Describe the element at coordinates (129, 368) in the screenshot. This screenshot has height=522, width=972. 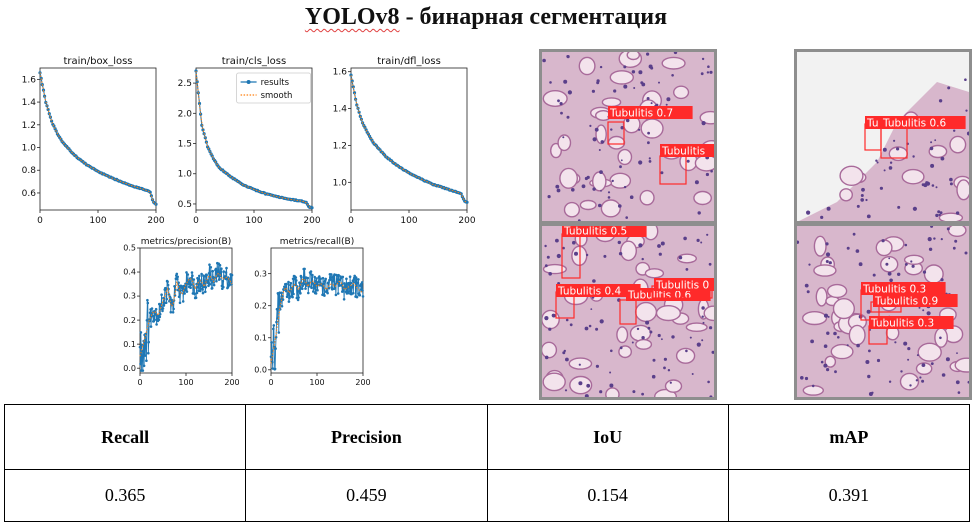
I see `y-tick-label: 0.0` at that location.